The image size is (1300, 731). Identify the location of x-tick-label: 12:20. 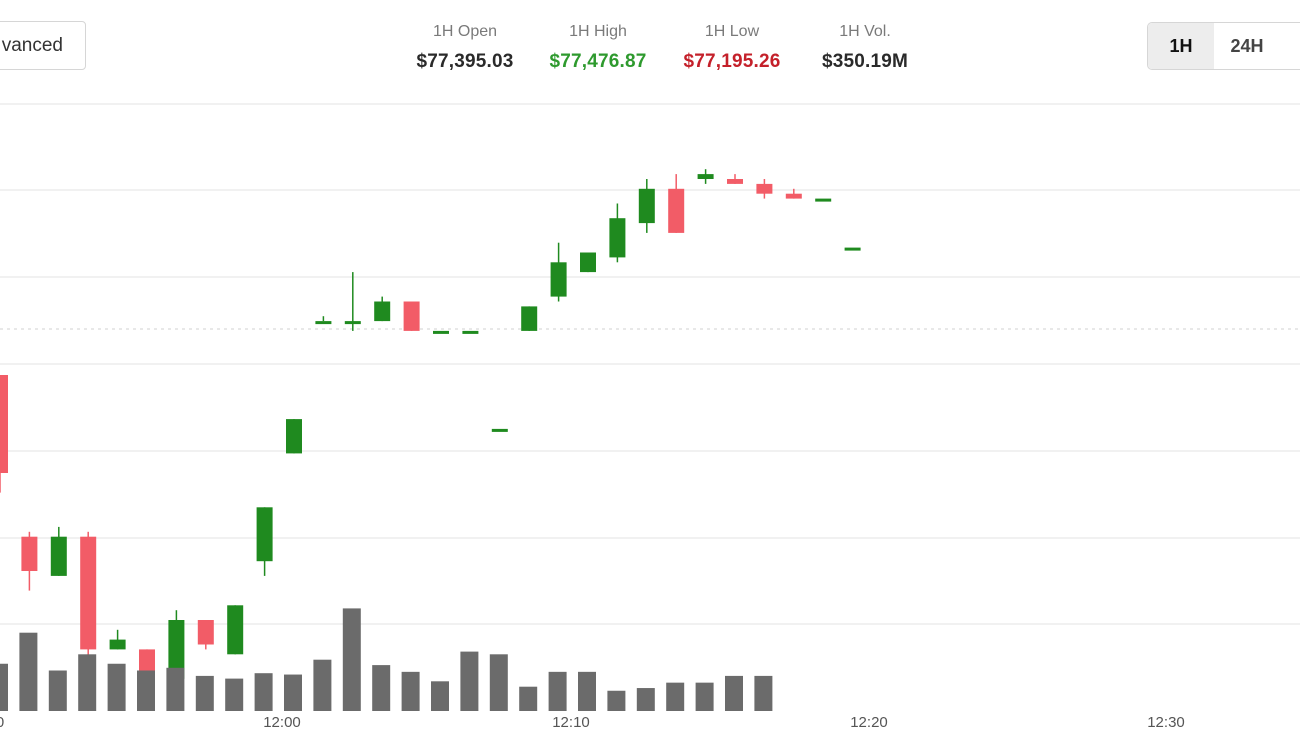
(869, 722).